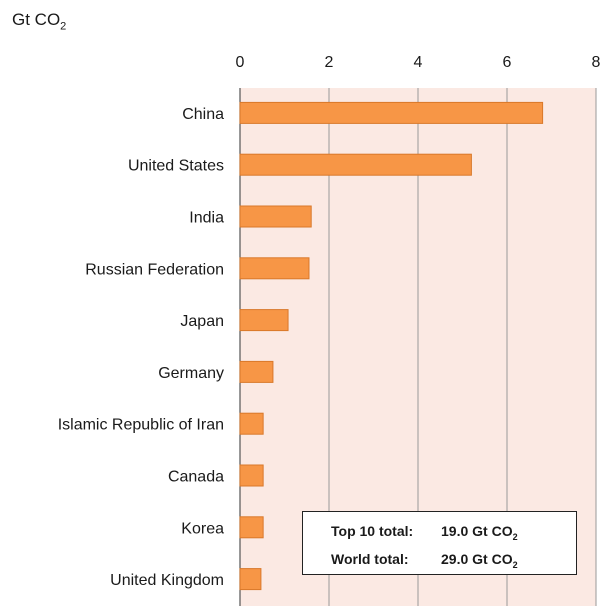 Image resolution: width=601 pixels, height=606 pixels. Describe the element at coordinates (191, 373) in the screenshot. I see `category-label: Germany` at that location.